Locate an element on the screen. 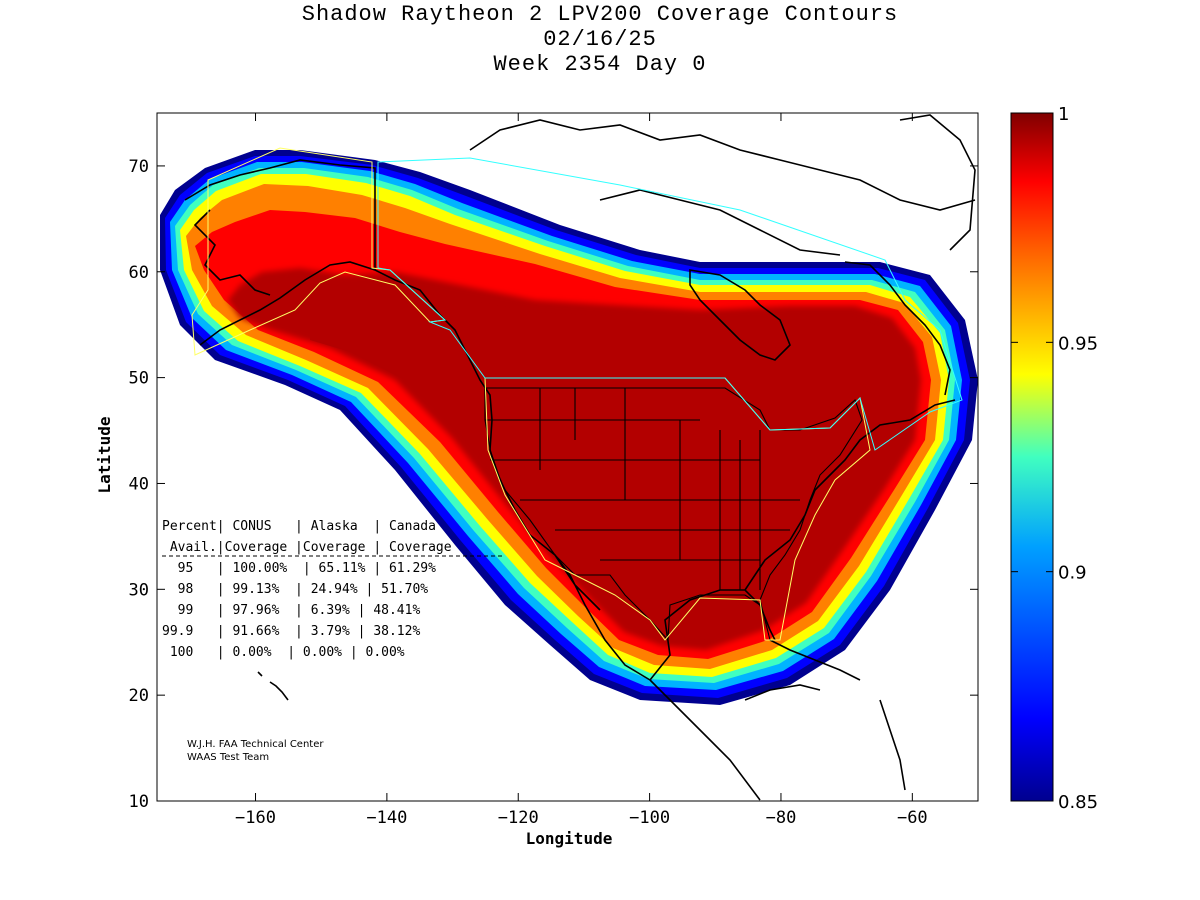  colorbar-tick-label: 0.9 is located at coordinates (1072, 573).